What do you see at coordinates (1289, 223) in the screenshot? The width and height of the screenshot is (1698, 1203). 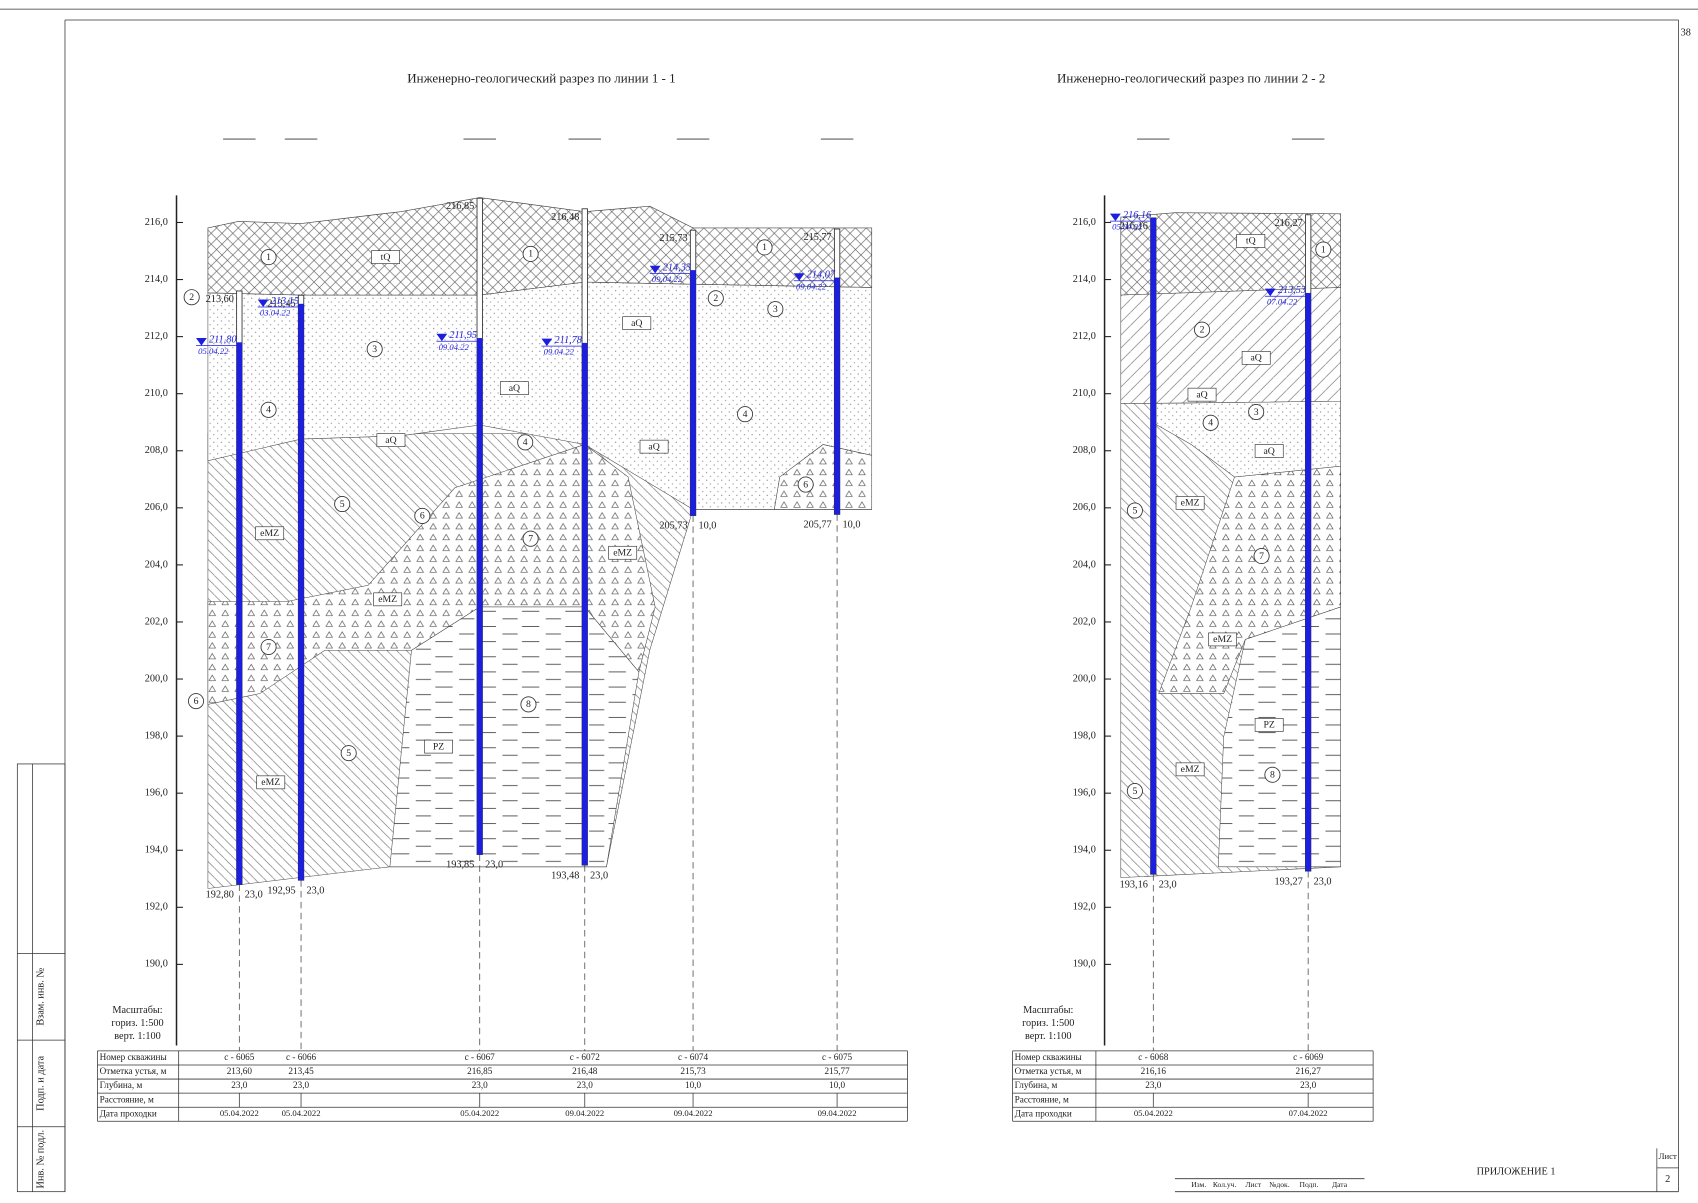 I see `top-elevation: 216,27` at bounding box center [1289, 223].